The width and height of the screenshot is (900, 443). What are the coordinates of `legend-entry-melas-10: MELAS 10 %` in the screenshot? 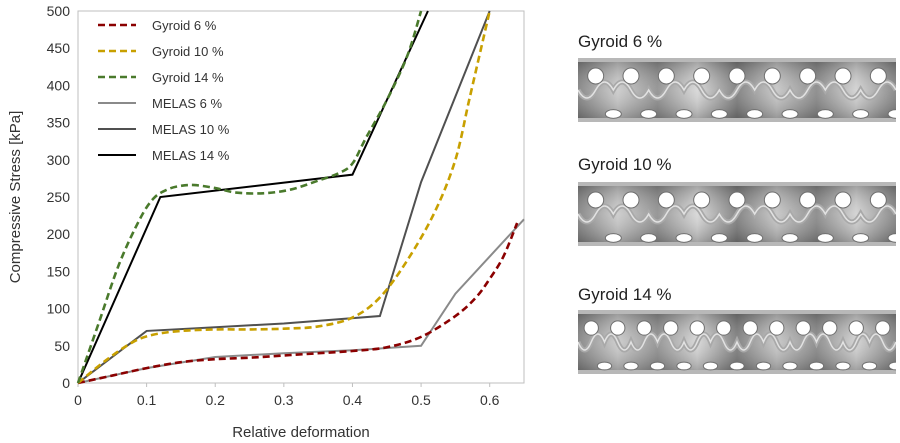 It's located at (164, 129).